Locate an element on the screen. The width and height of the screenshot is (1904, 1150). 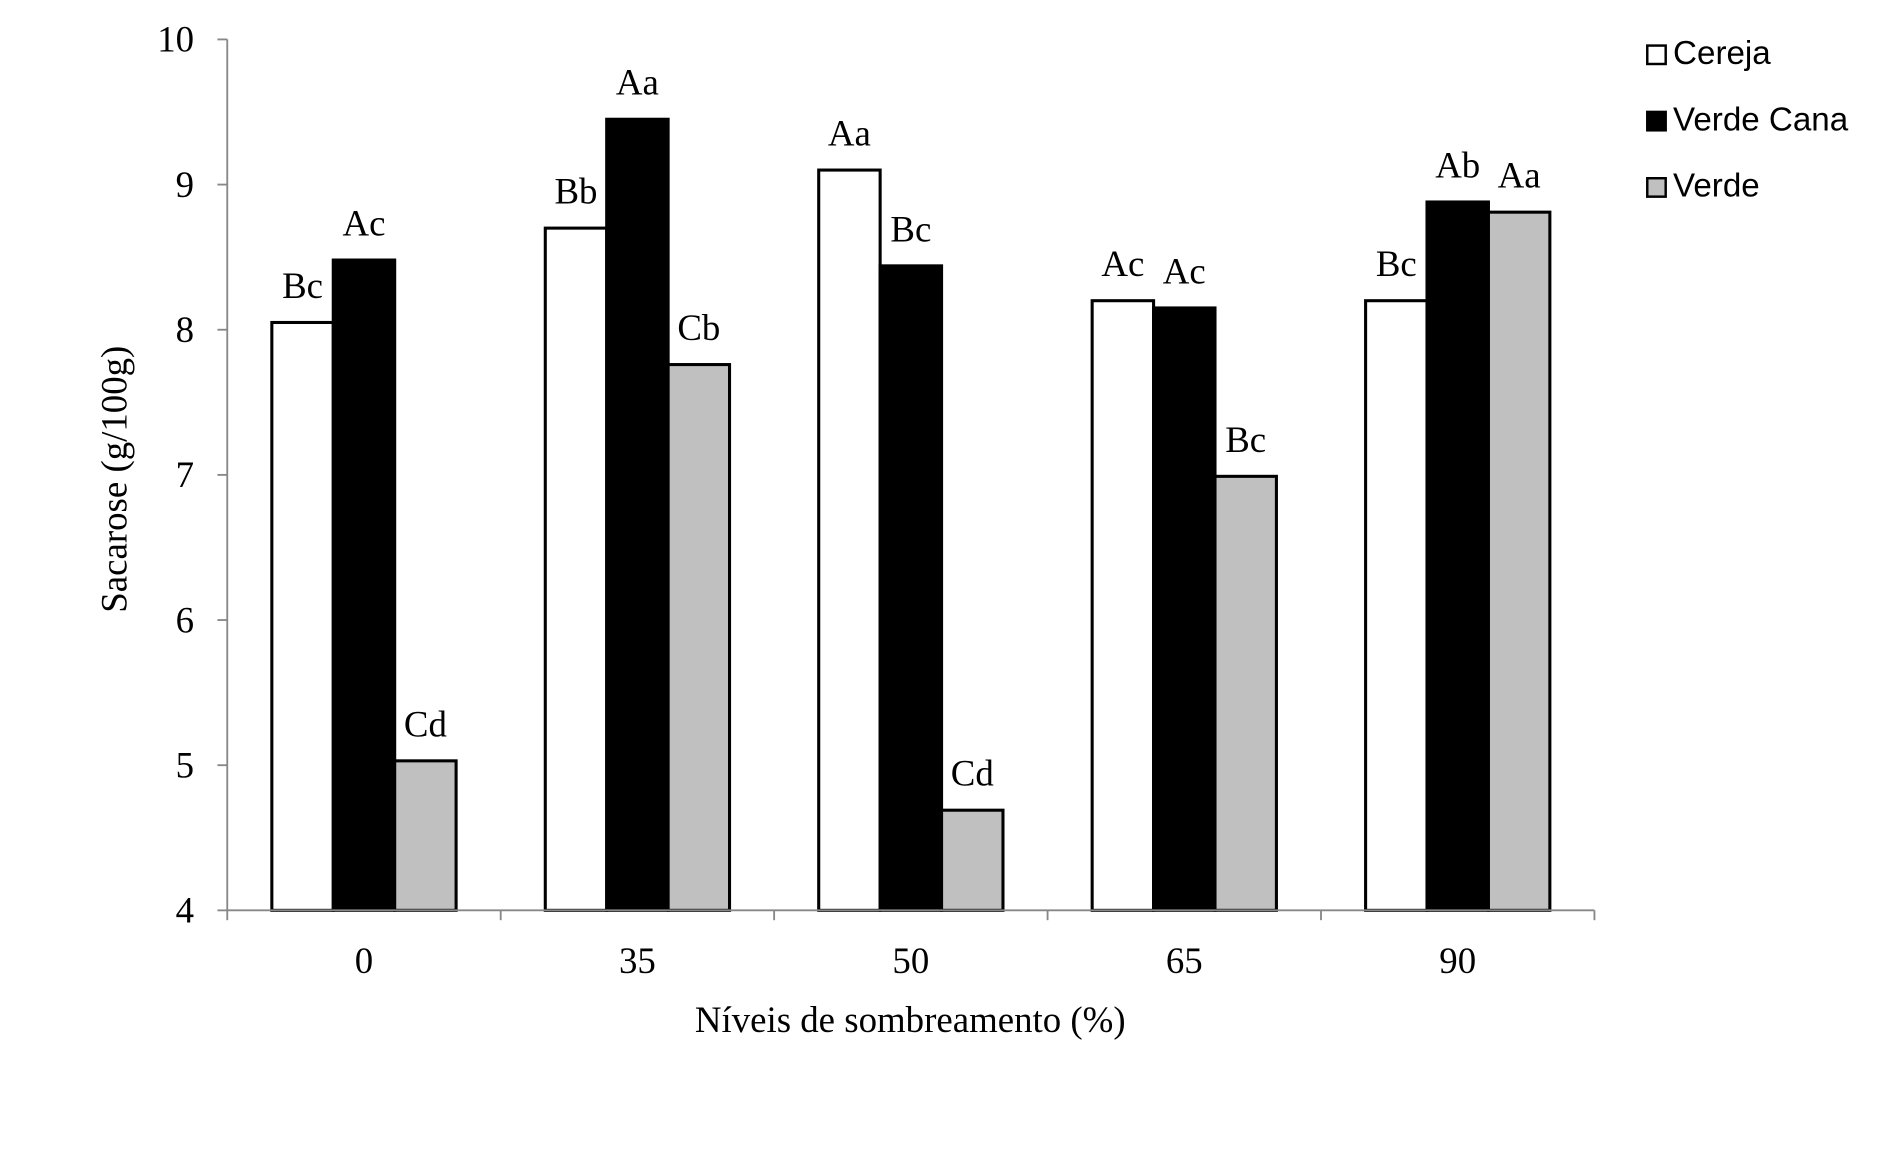
y-tick-label: 9 is located at coordinates (185, 184).